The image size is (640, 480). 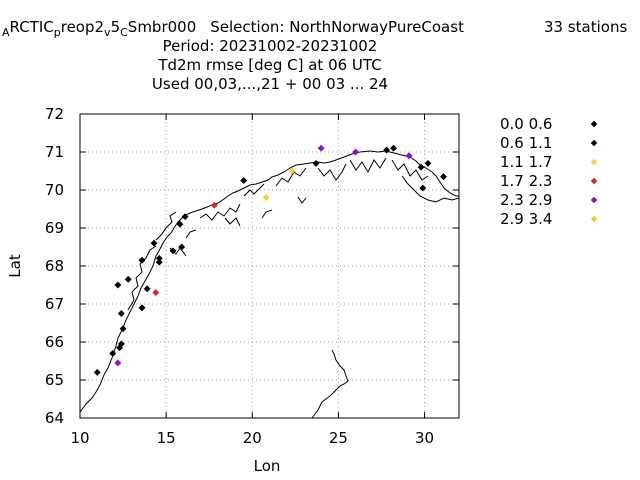 I want to click on title-part: Smbr000, so click(x=162, y=27).